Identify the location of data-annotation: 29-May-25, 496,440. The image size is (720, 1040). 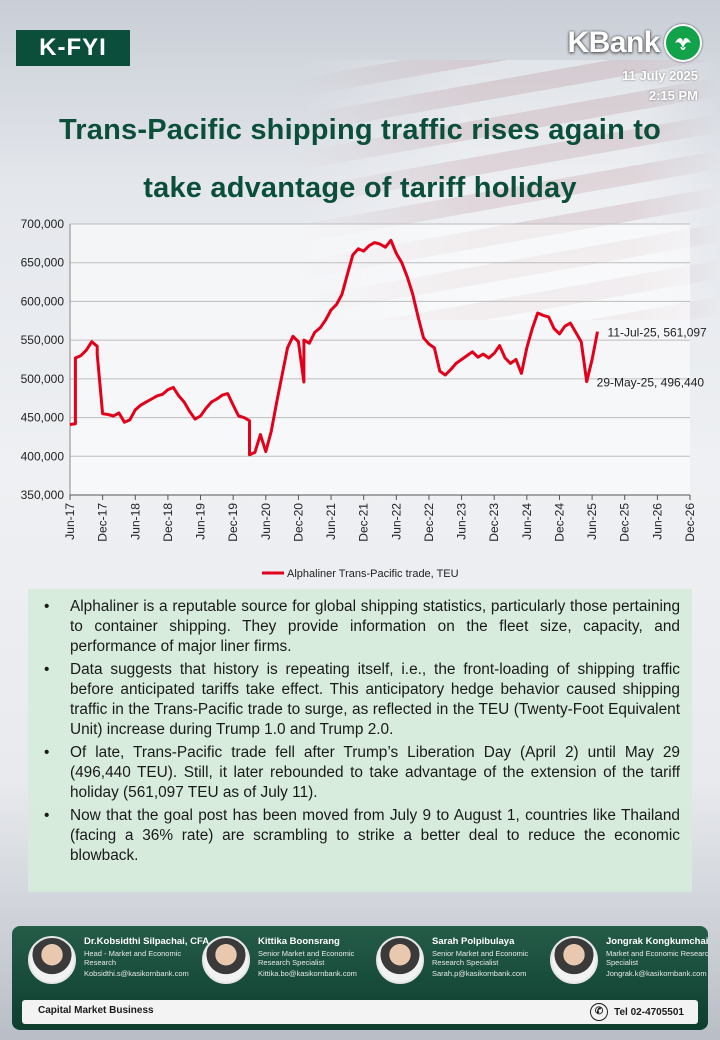
(651, 383).